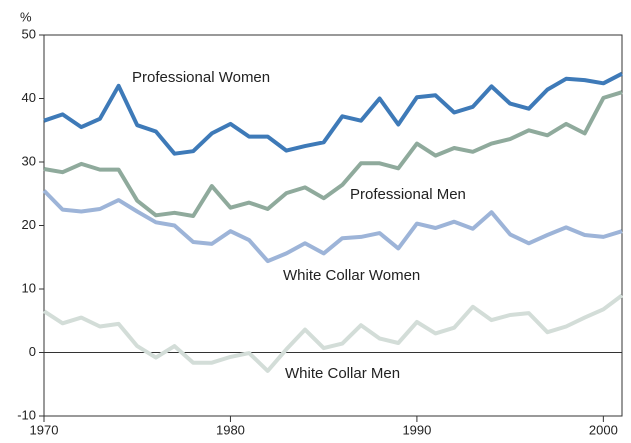 The width and height of the screenshot is (631, 443). I want to click on y-tick-label: 0, so click(32, 351).